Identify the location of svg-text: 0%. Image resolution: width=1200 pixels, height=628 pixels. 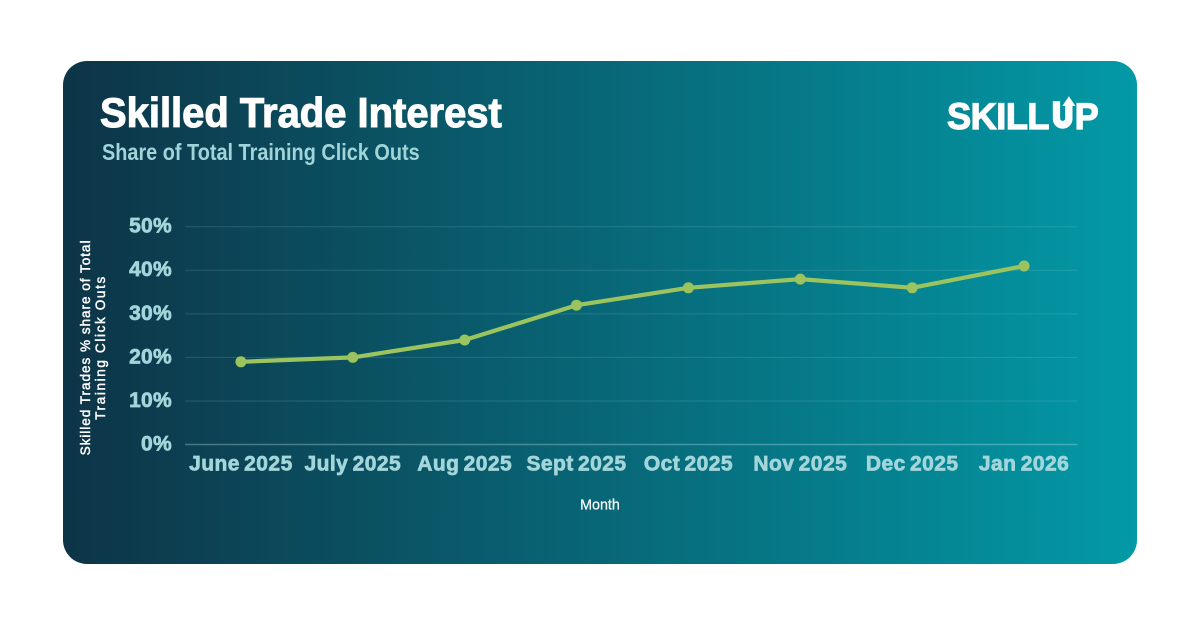
(156, 443).